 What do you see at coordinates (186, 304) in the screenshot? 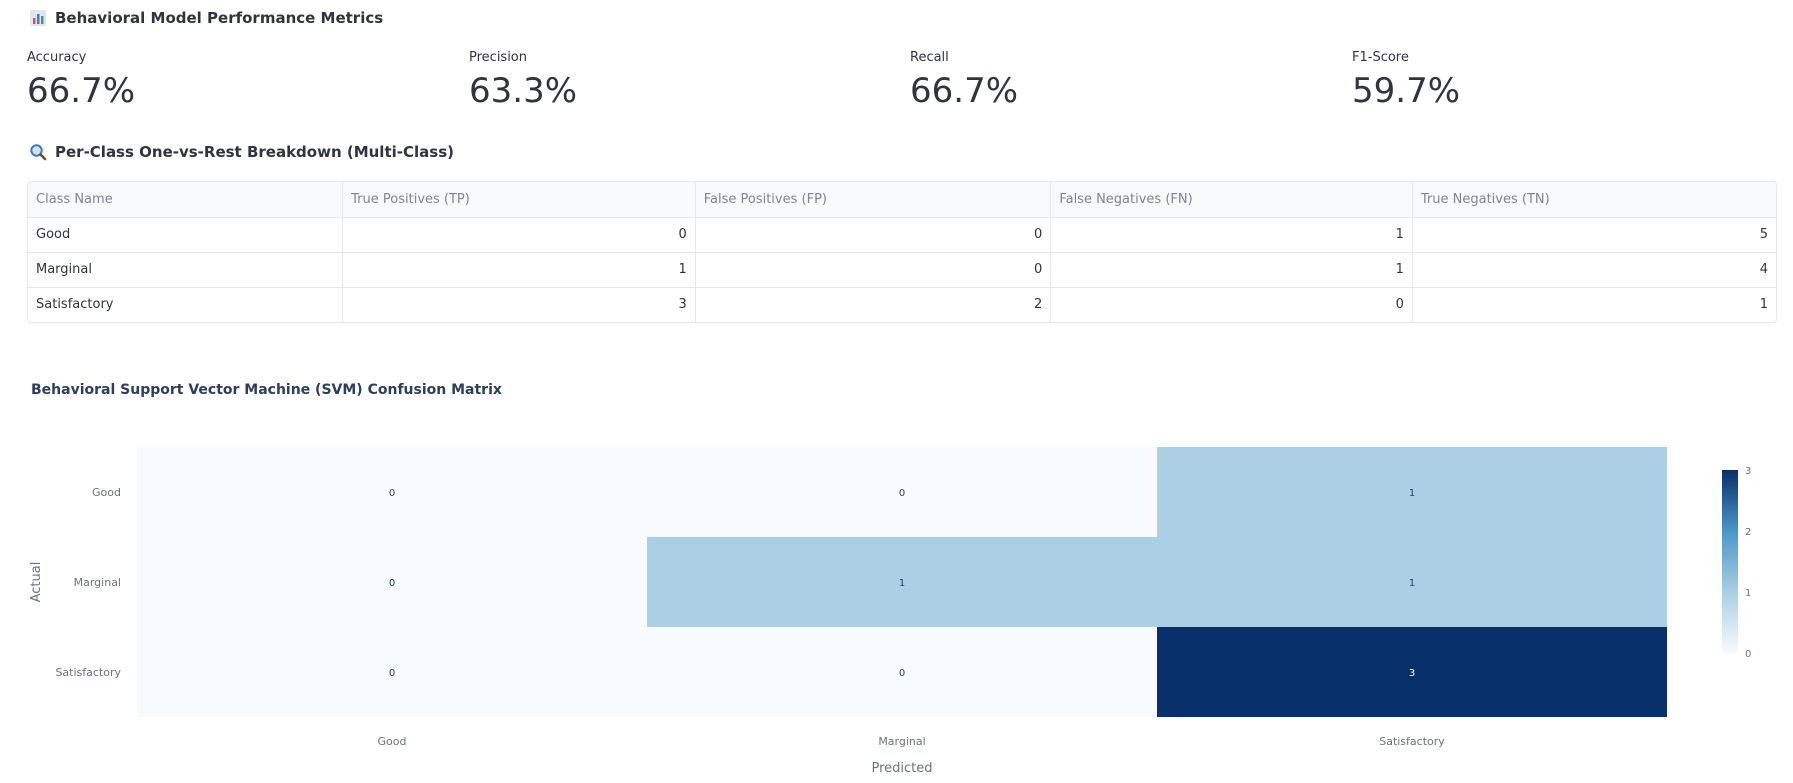
I see `table-cell: Satisfactory` at bounding box center [186, 304].